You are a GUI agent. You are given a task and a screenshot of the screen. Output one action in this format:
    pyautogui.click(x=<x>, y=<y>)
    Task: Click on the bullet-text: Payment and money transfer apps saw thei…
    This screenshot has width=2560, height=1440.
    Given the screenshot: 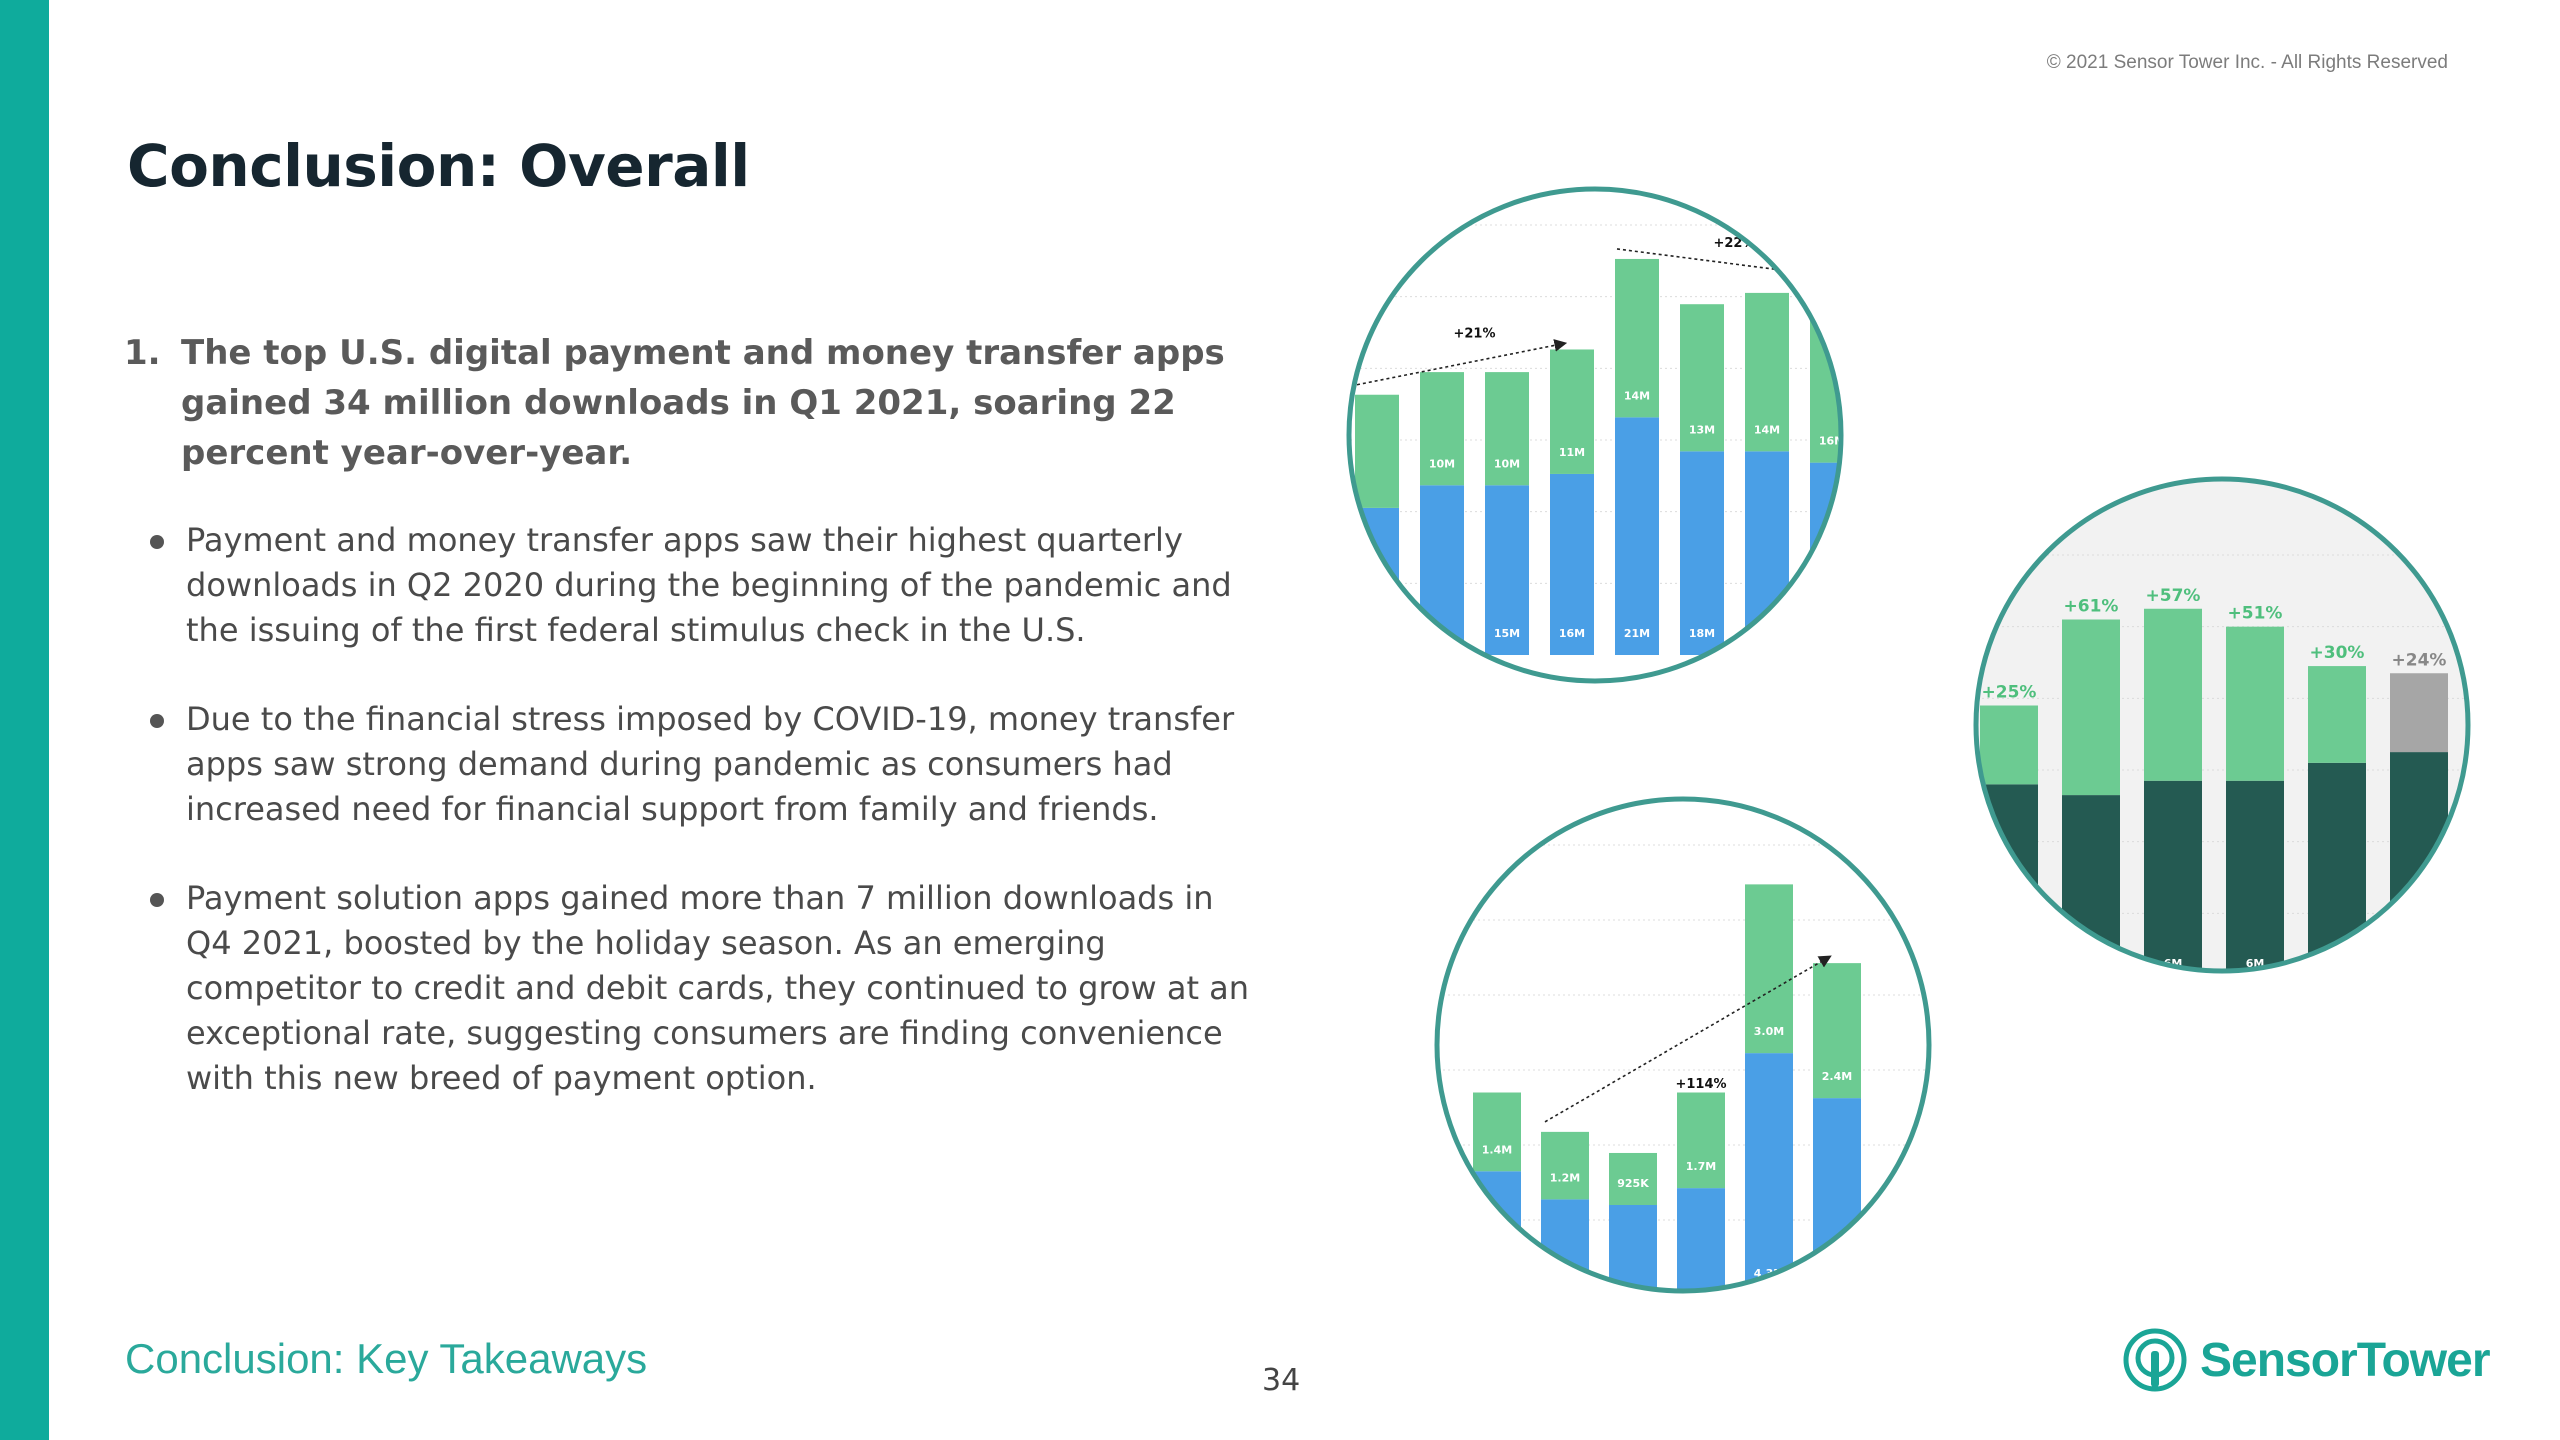 What is the action you would take?
    pyautogui.click(x=709, y=585)
    